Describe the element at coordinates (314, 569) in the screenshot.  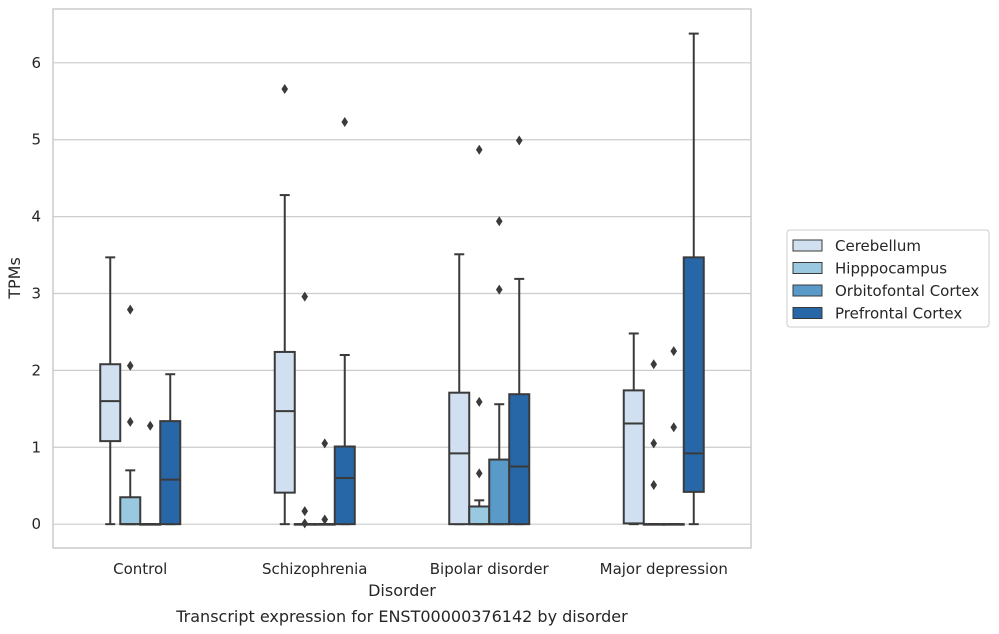
I see `x-tick-label: Schizophrenia` at that location.